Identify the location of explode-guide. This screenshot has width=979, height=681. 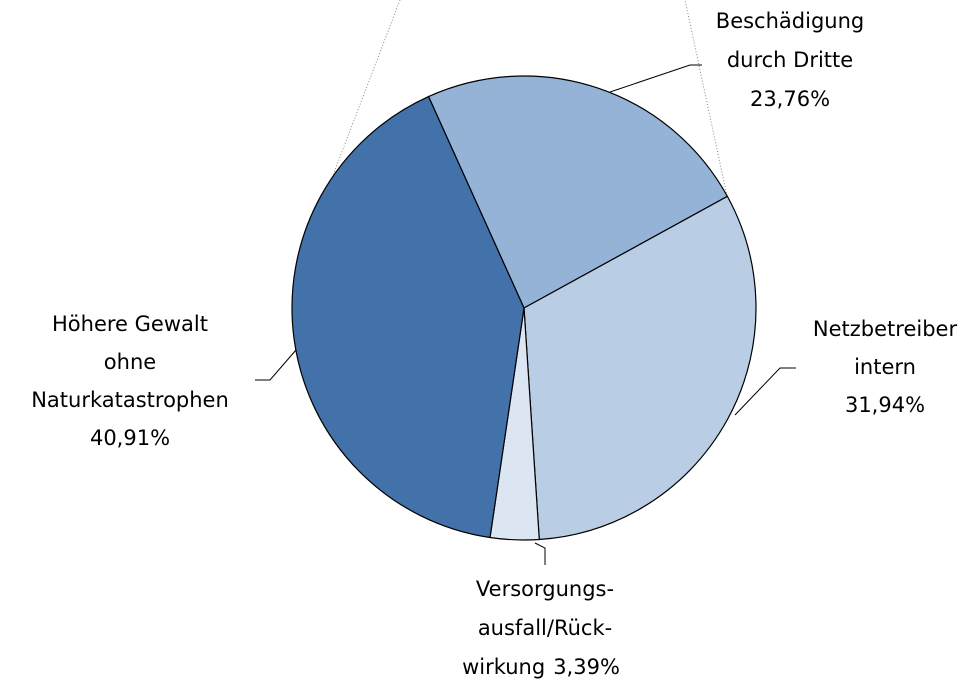
(706, 98).